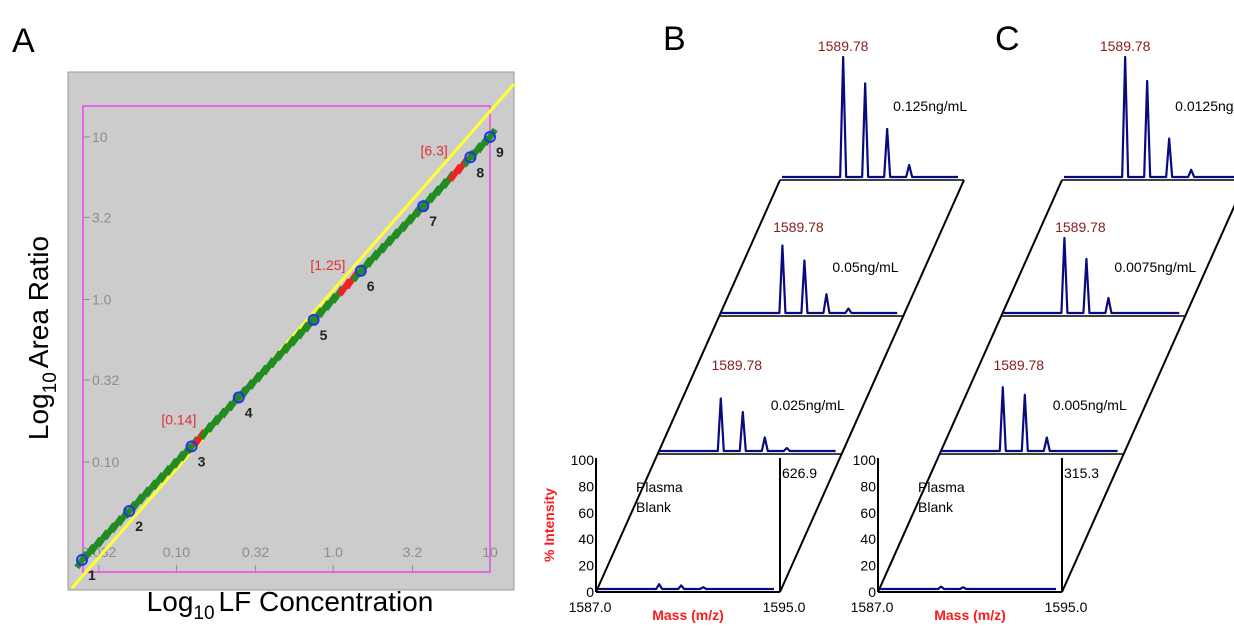 The image size is (1234, 626). Describe the element at coordinates (38, 302) in the screenshot. I see `ylabel-rest: Area Ratio` at that location.